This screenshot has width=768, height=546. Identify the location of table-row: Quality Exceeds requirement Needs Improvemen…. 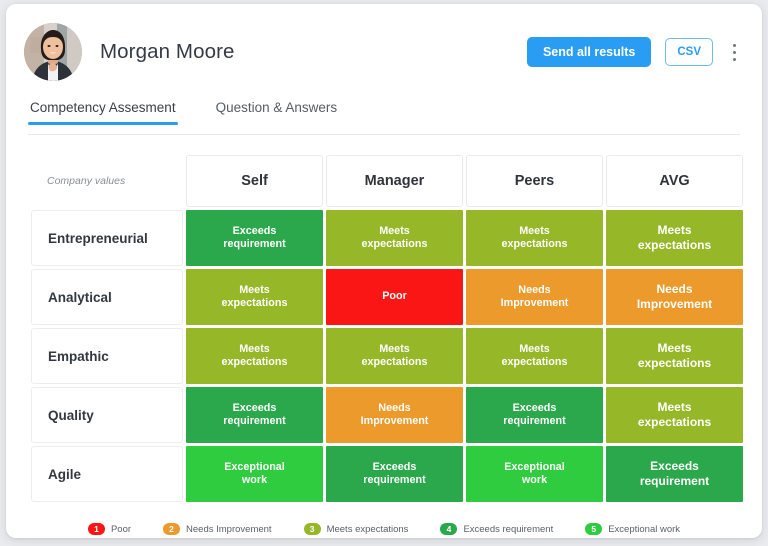
(387, 415).